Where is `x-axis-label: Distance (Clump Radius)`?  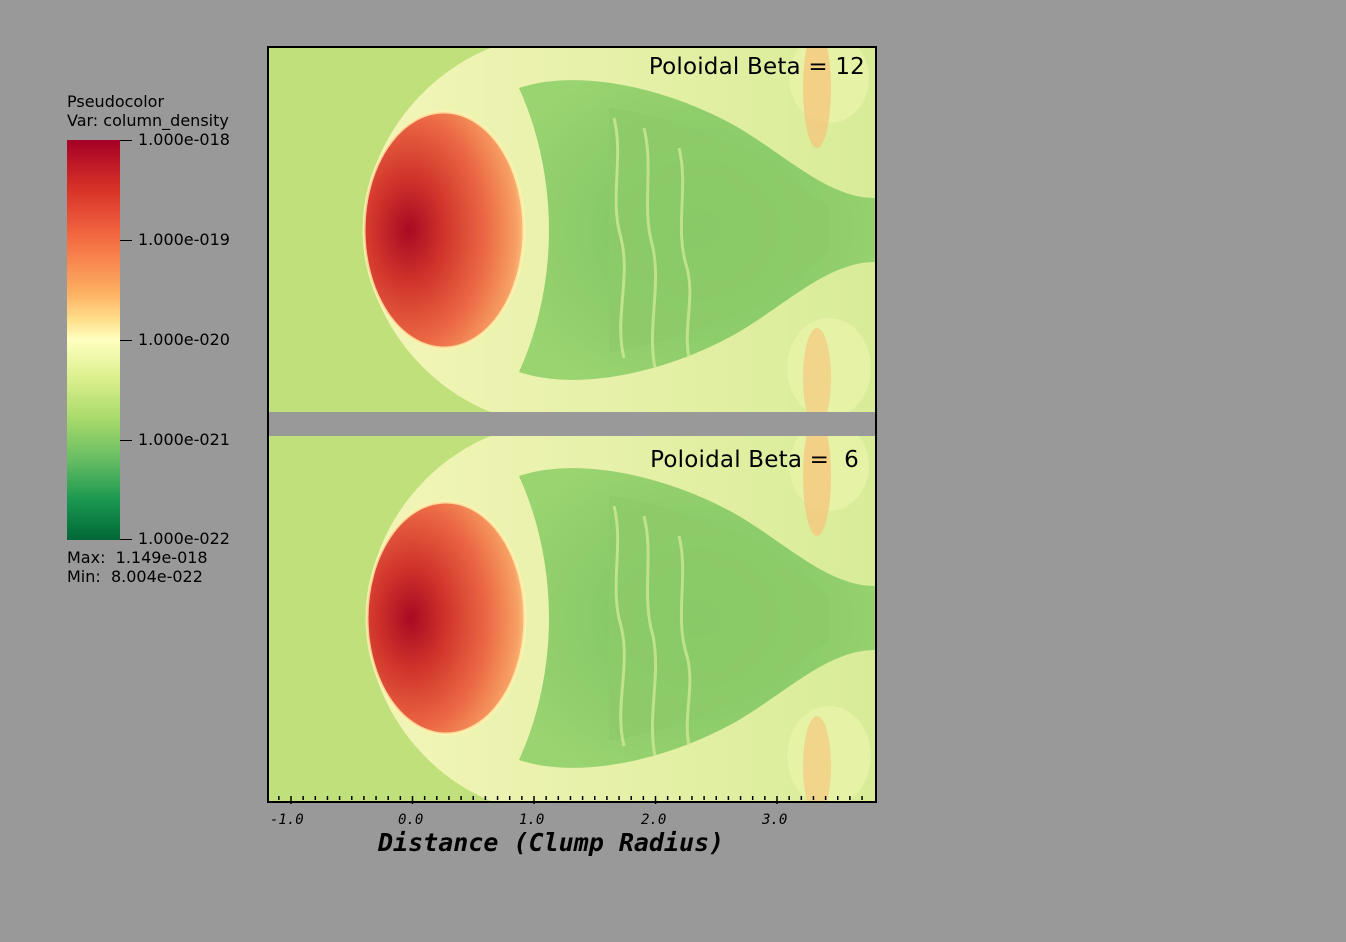
x-axis-label: Distance (Clump Radius) is located at coordinates (551, 842).